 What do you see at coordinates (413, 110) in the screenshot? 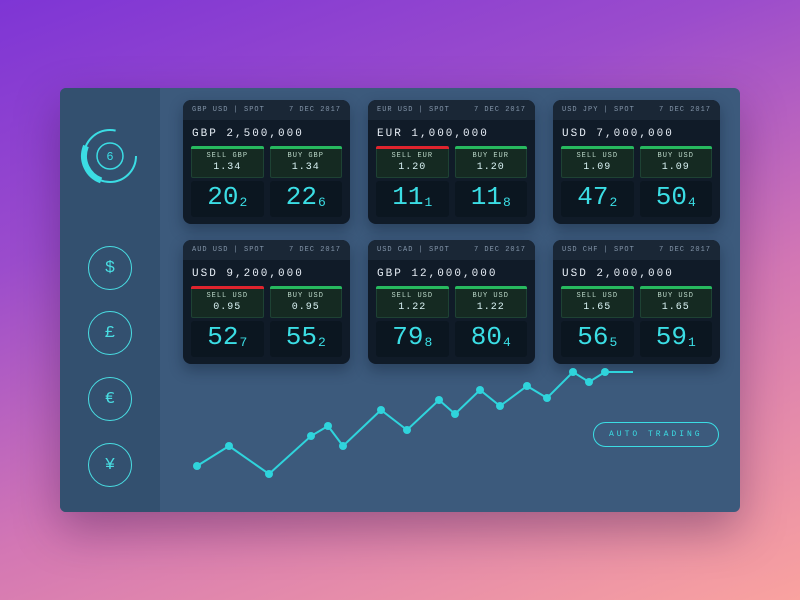
I see `pair-label: EUR USD | SPOT` at bounding box center [413, 110].